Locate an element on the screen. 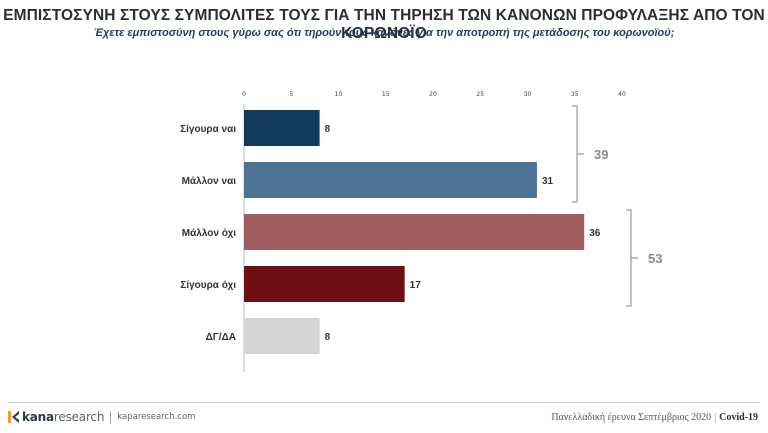  x-tick-label: 5 is located at coordinates (291, 94).